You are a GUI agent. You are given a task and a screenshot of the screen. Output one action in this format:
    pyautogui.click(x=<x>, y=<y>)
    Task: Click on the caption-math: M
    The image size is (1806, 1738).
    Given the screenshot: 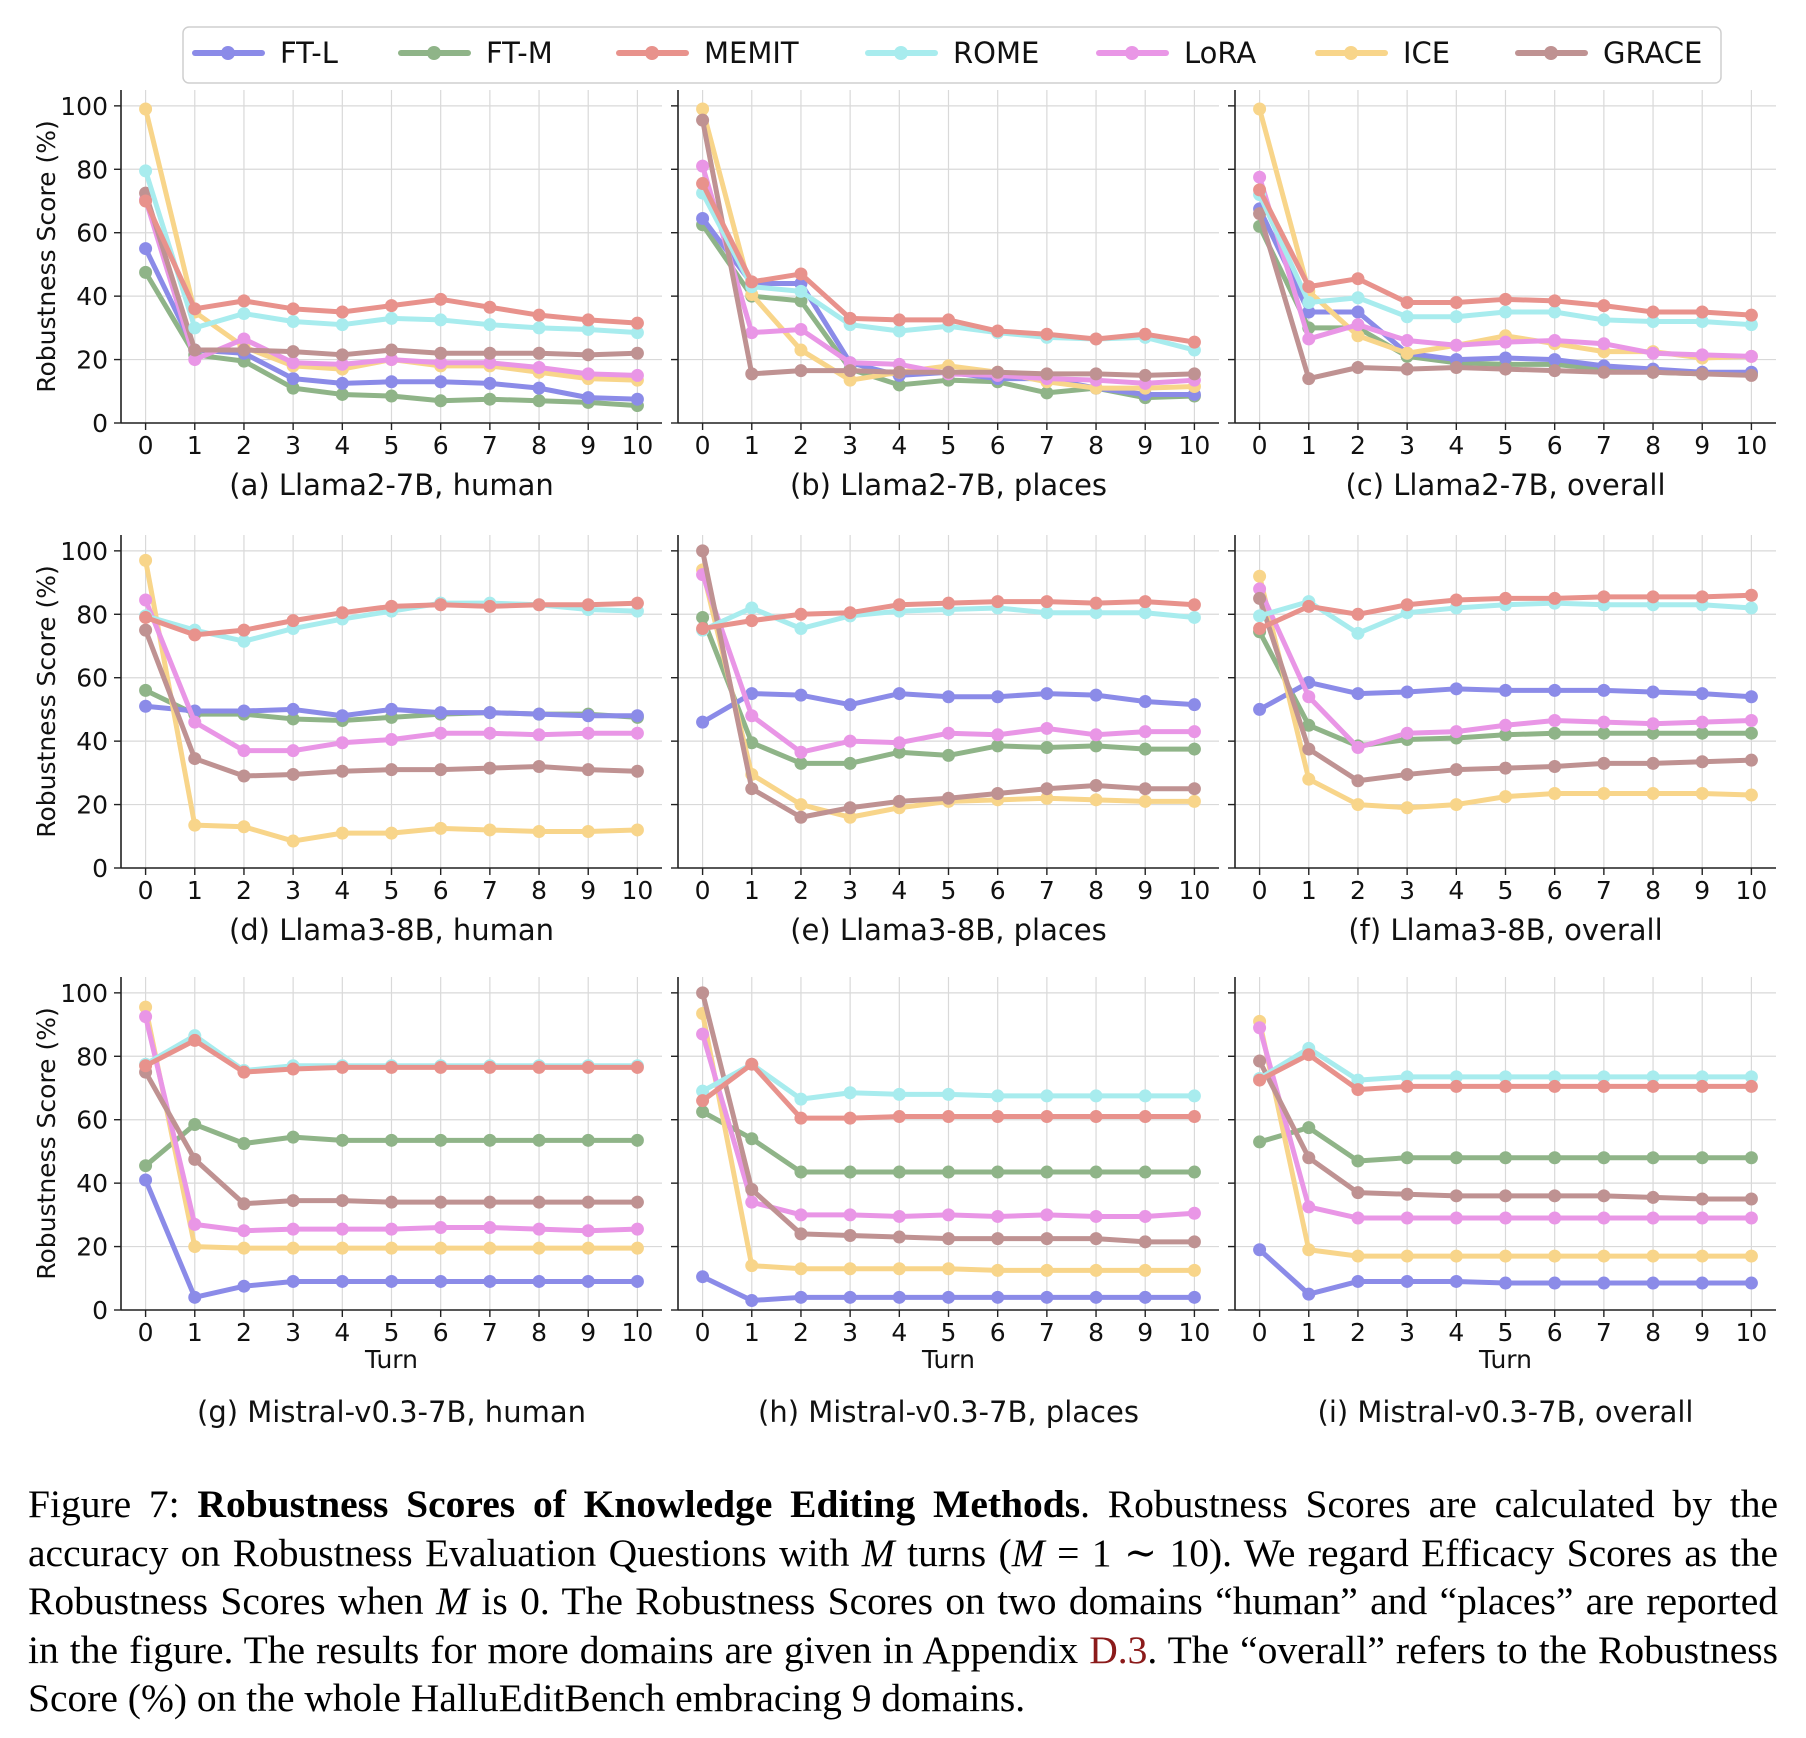 What is the action you would take?
    pyautogui.click(x=452, y=1601)
    